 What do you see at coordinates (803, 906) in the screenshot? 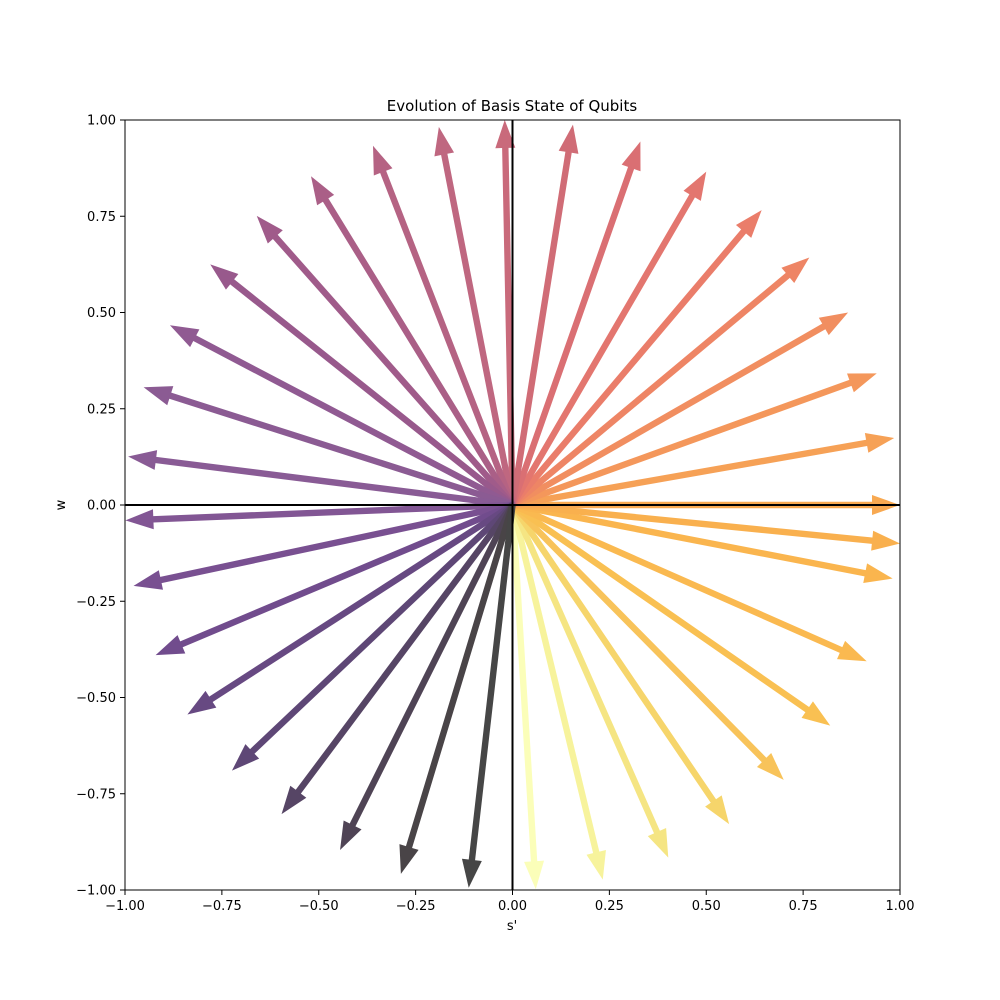
I see `x-tick-label: 0.75` at bounding box center [803, 906].